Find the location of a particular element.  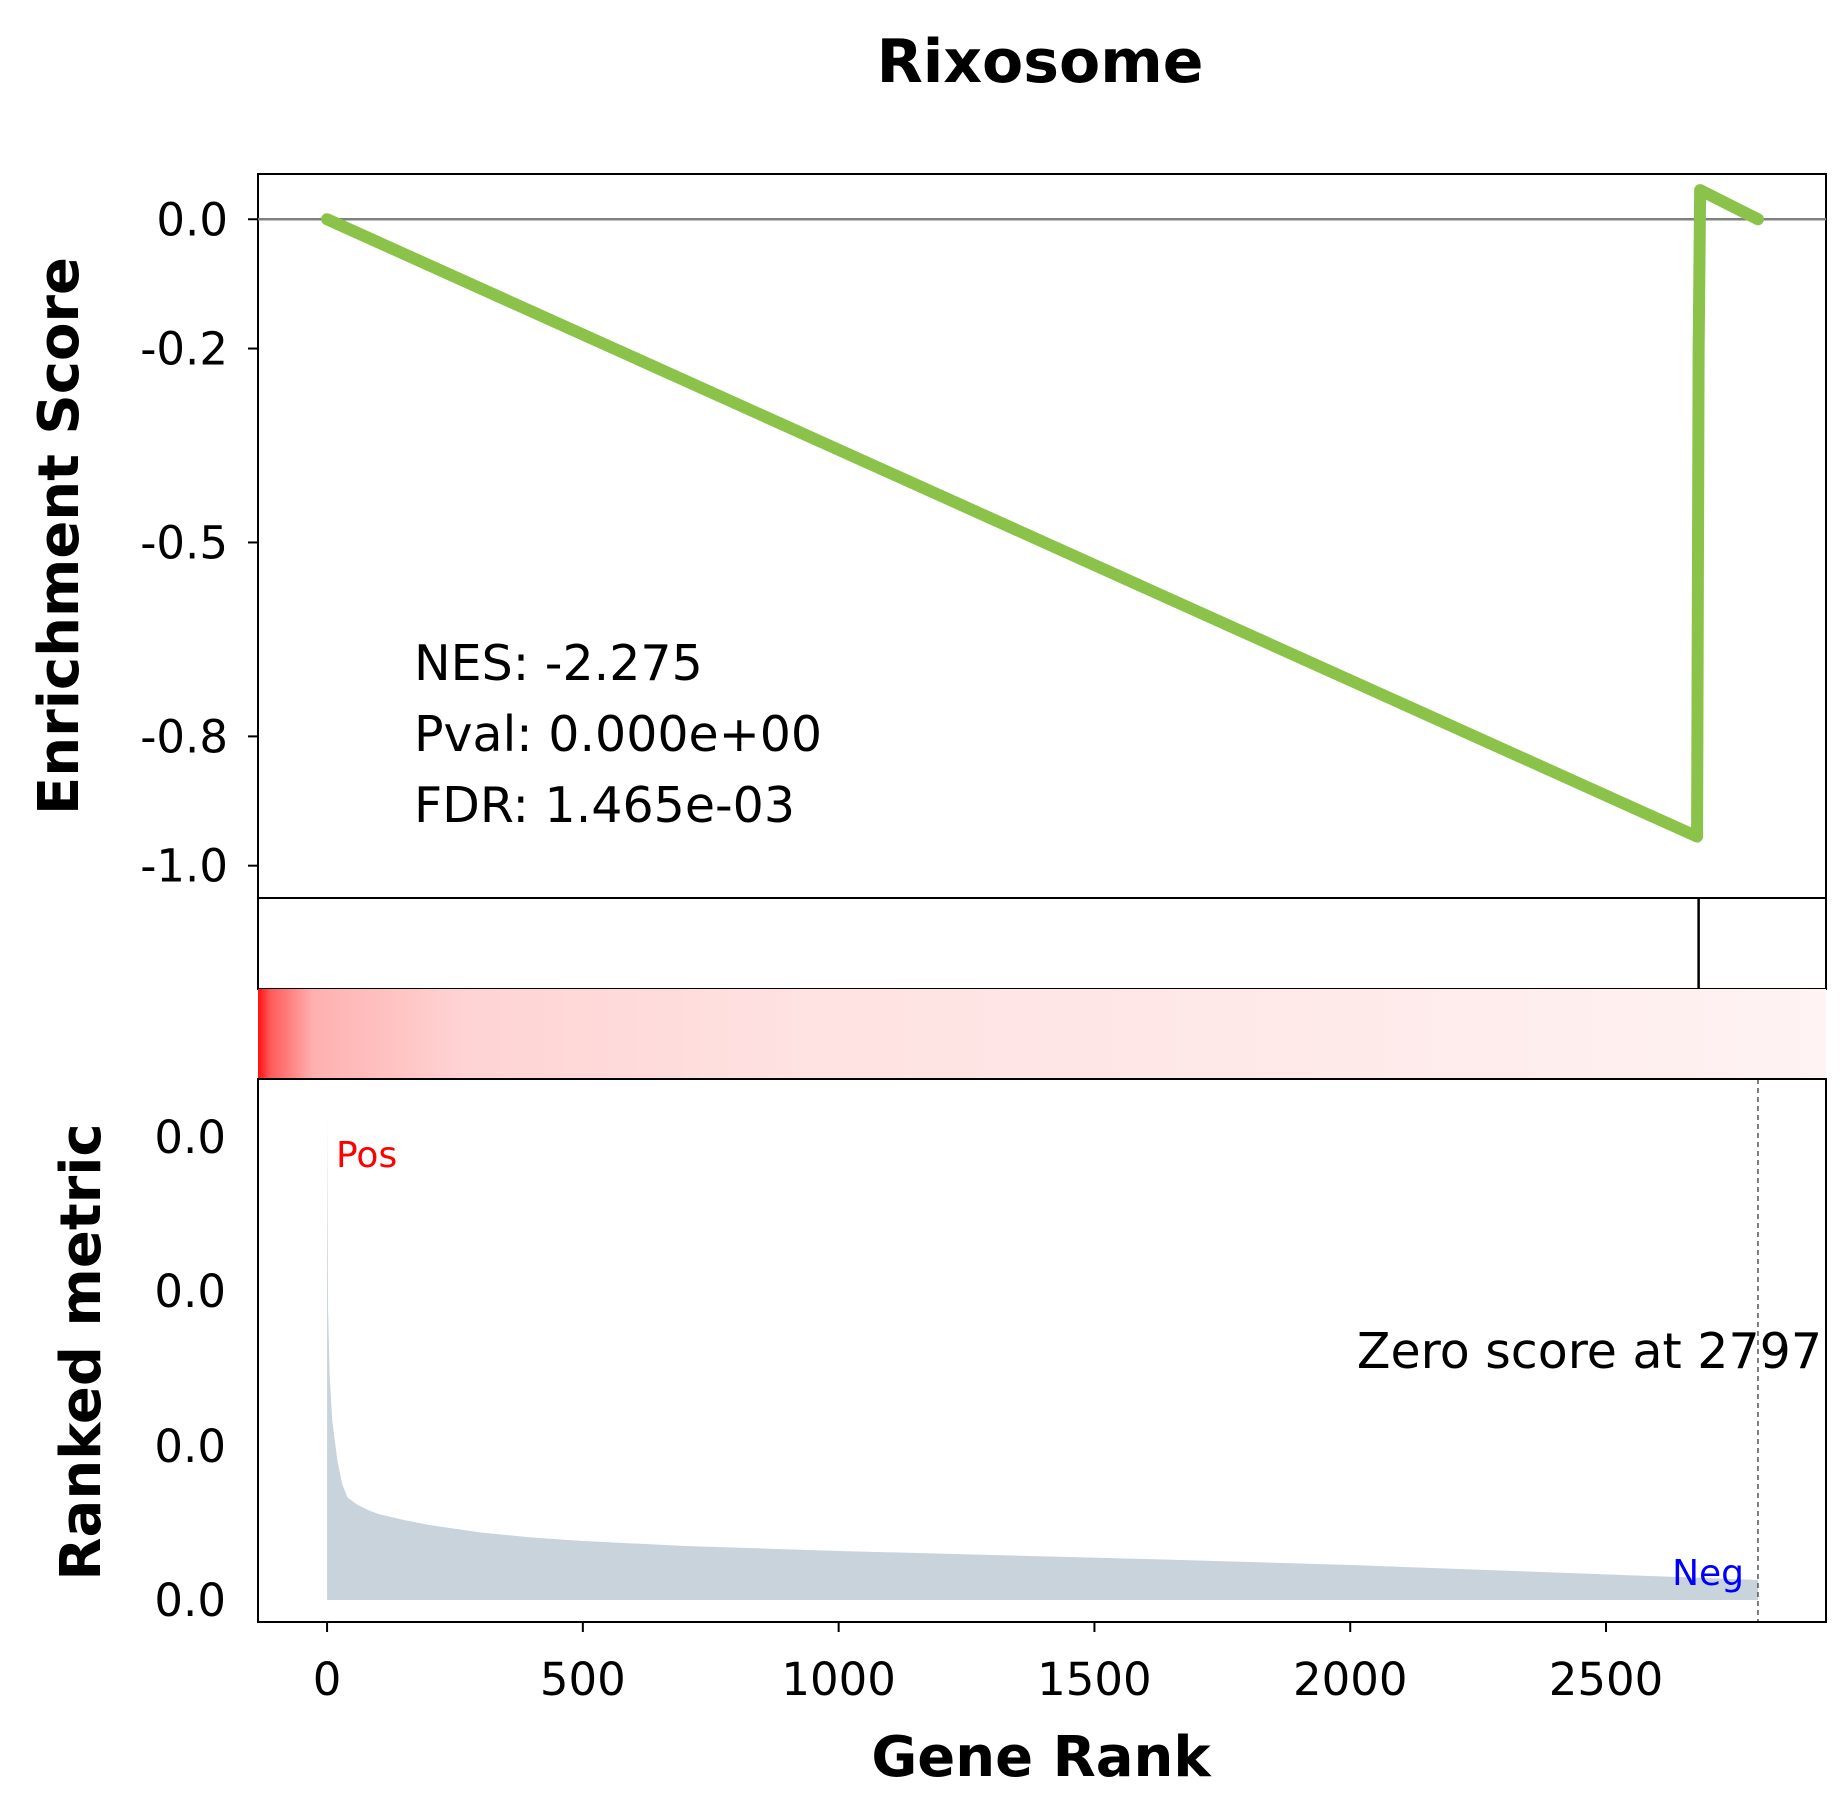

es-y-ticks: 0.0 -0.2 -0.5 -0.8 -1.0 is located at coordinates (199, 543).